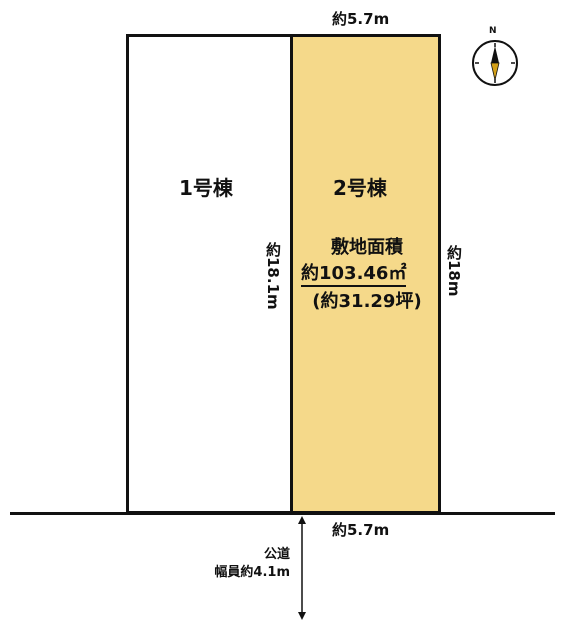 The image size is (562, 620). I want to click on lot-2-area: 敷地面積 約103.46㎡ (約31.29坪), so click(367, 273).